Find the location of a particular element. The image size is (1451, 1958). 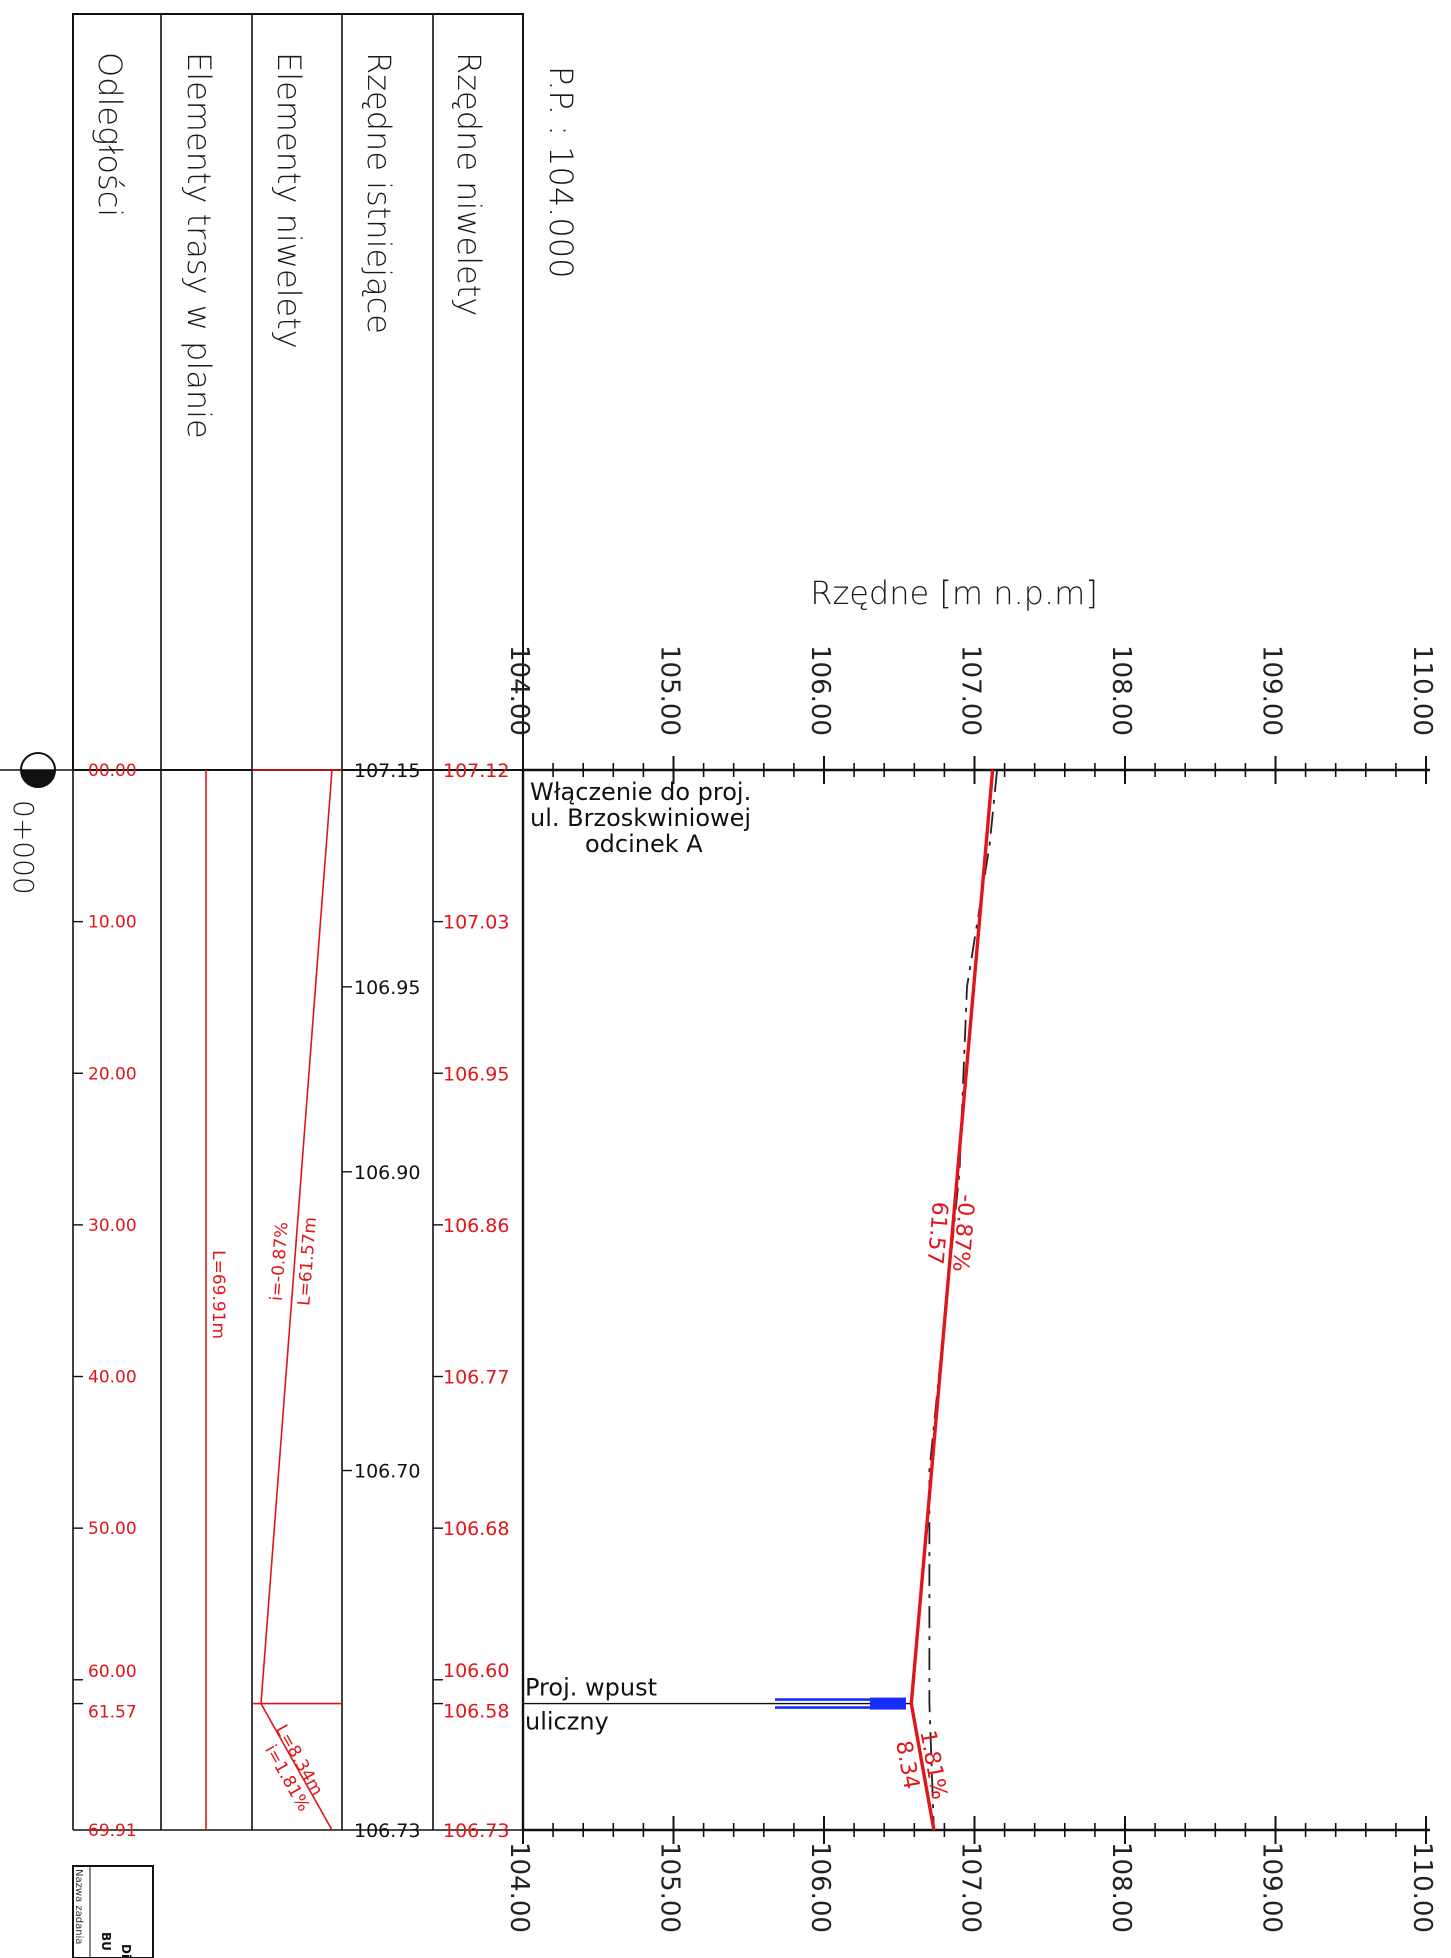

elevation-tick-label-bottom: 110.00 is located at coordinates (1422, 1887).